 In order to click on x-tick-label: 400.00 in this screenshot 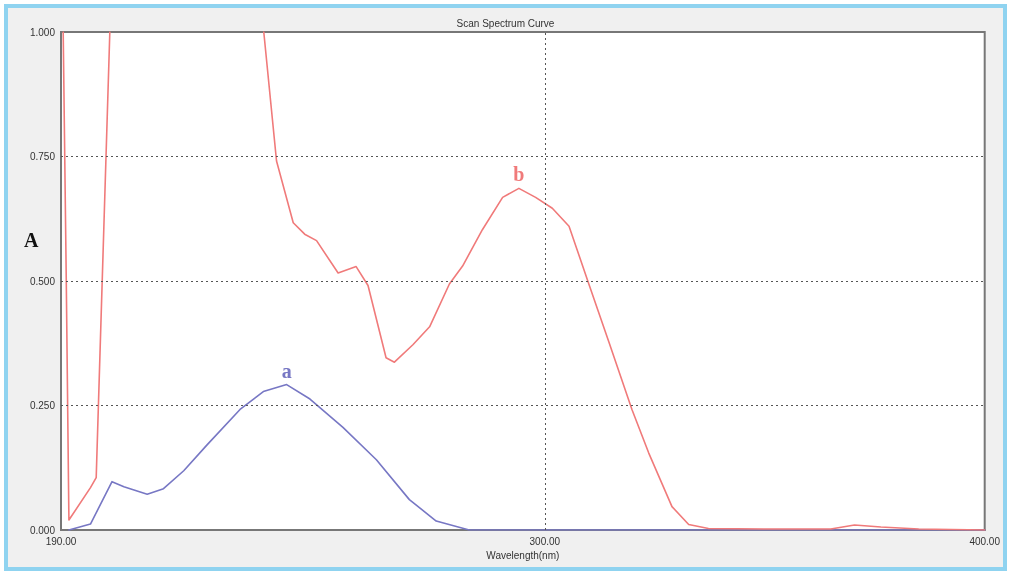, I will do `click(985, 541)`.